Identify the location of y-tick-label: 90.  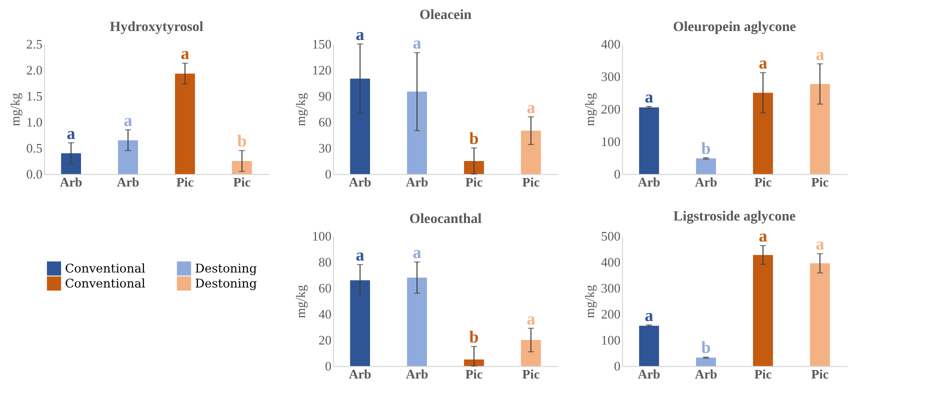
(325, 96).